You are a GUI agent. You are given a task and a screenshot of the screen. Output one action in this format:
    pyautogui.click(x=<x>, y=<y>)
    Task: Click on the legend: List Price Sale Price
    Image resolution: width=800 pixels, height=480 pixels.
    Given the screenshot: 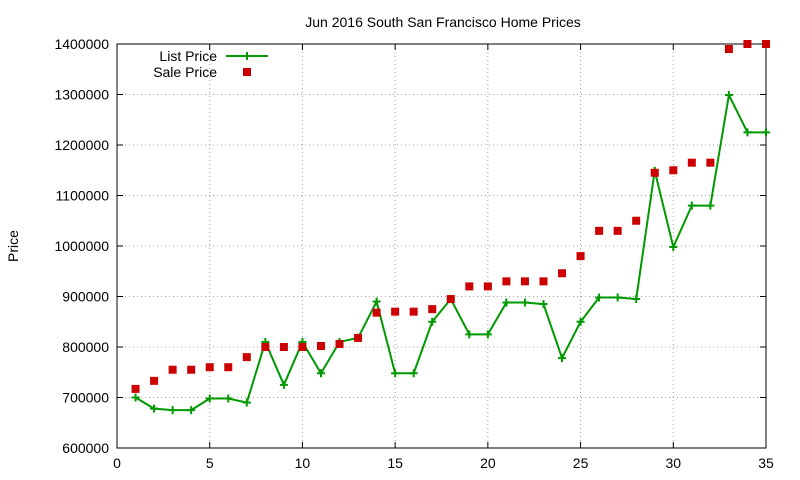 What is the action you would take?
    pyautogui.click(x=210, y=64)
    